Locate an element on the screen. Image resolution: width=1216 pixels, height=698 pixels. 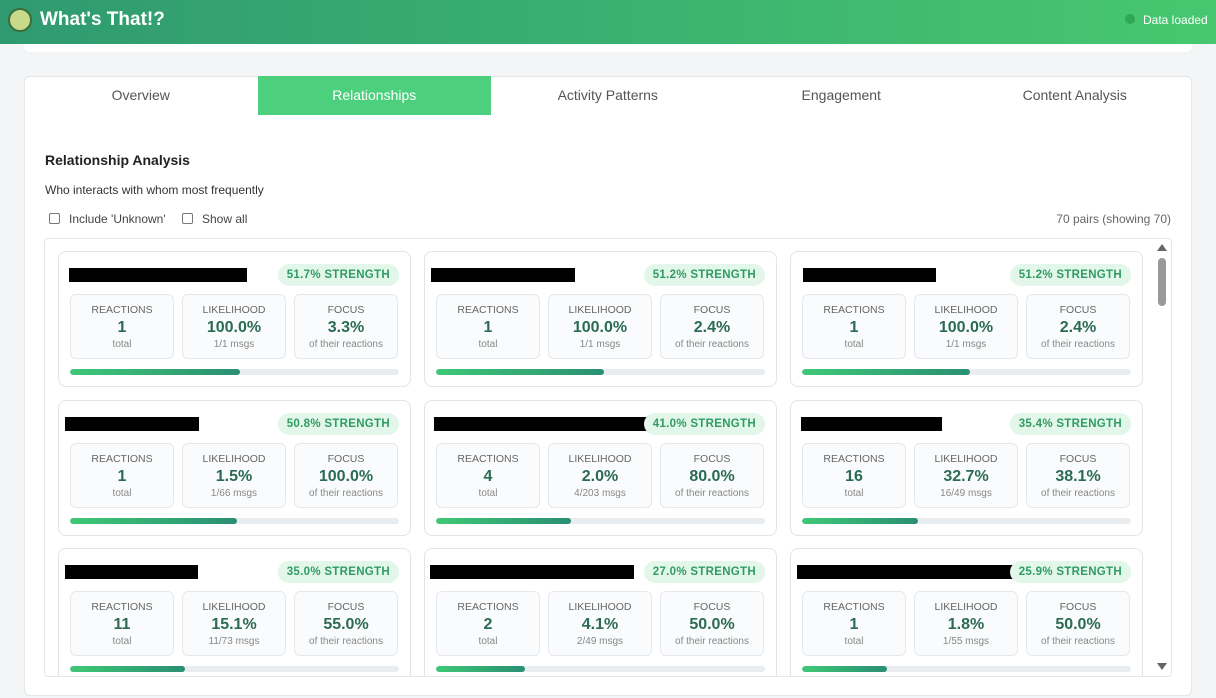
strip is located at coordinates (608, 48).